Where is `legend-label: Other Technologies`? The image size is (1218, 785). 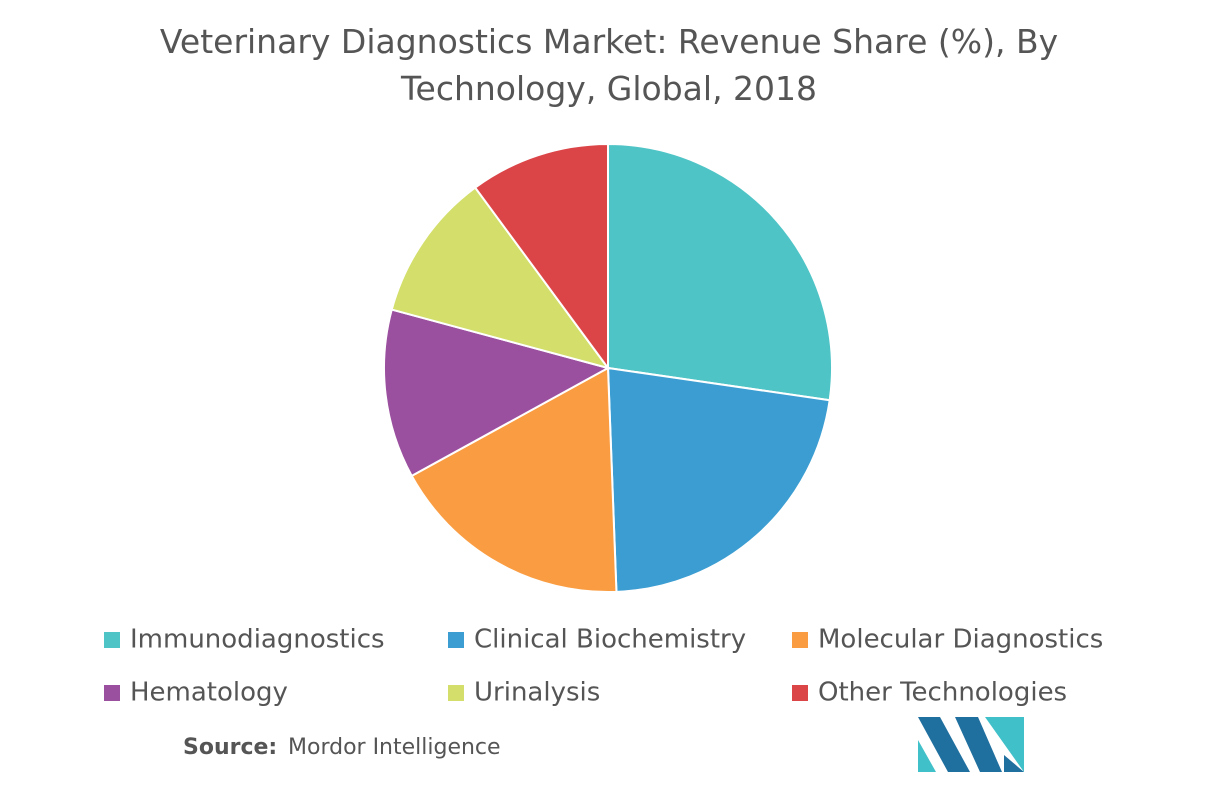
legend-label: Other Technologies is located at coordinates (942, 693).